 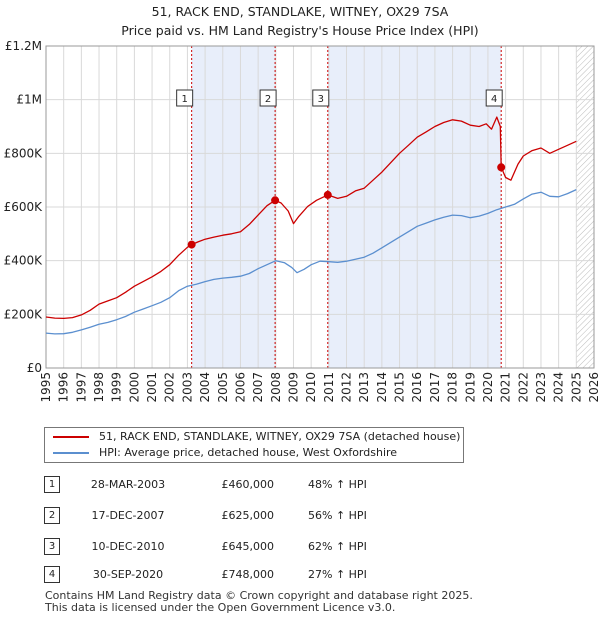 What do you see at coordinates (52, 515) in the screenshot?
I see `sale-number: 2` at bounding box center [52, 515].